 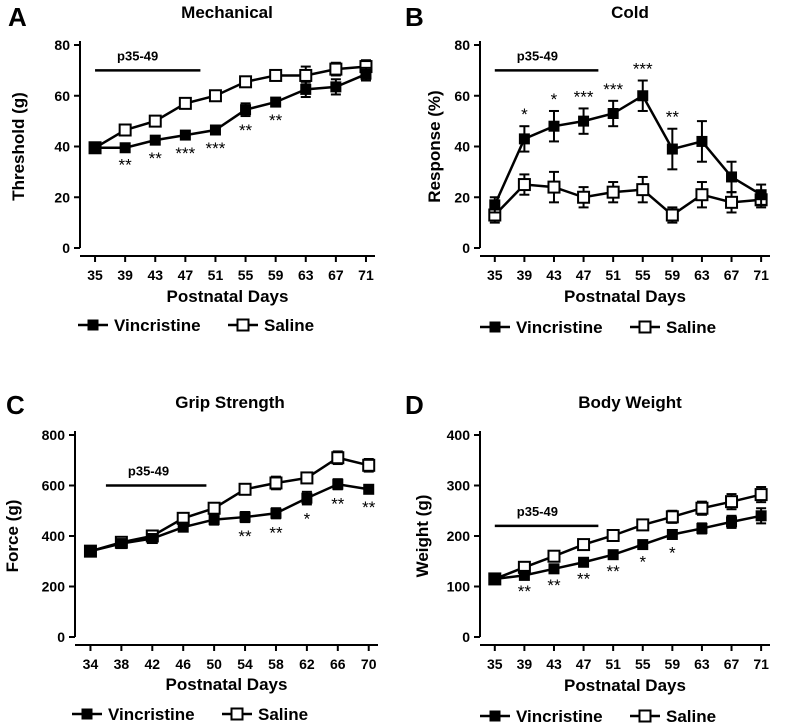 What do you see at coordinates (18, 146) in the screenshot?
I see `y-axis-label: Threshold (g)` at bounding box center [18, 146].